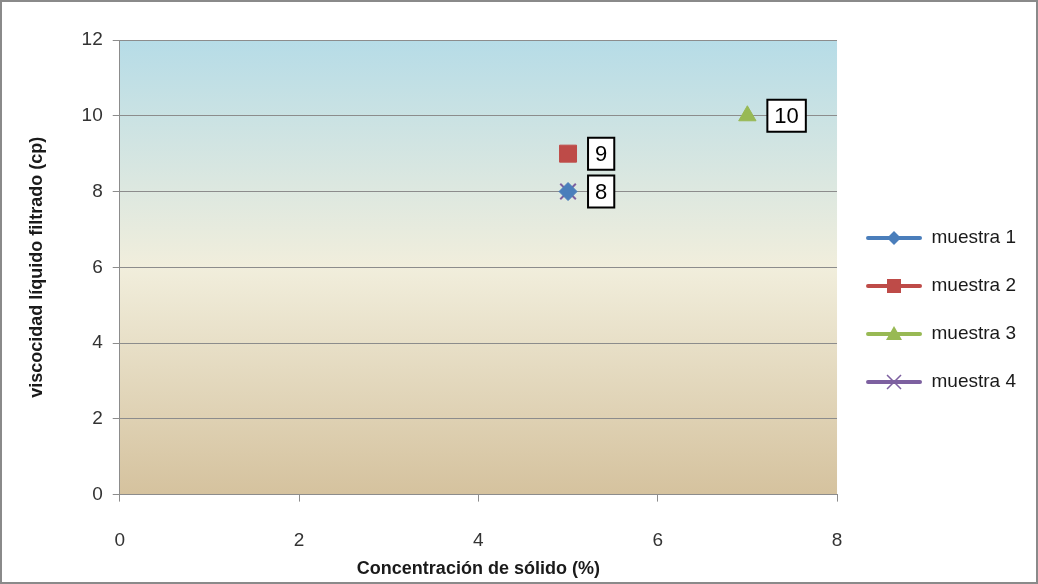 The width and height of the screenshot is (1038, 584). Describe the element at coordinates (35, 267) in the screenshot. I see `y-axis-title: viscocidad líquido filtrado (cp)` at that location.